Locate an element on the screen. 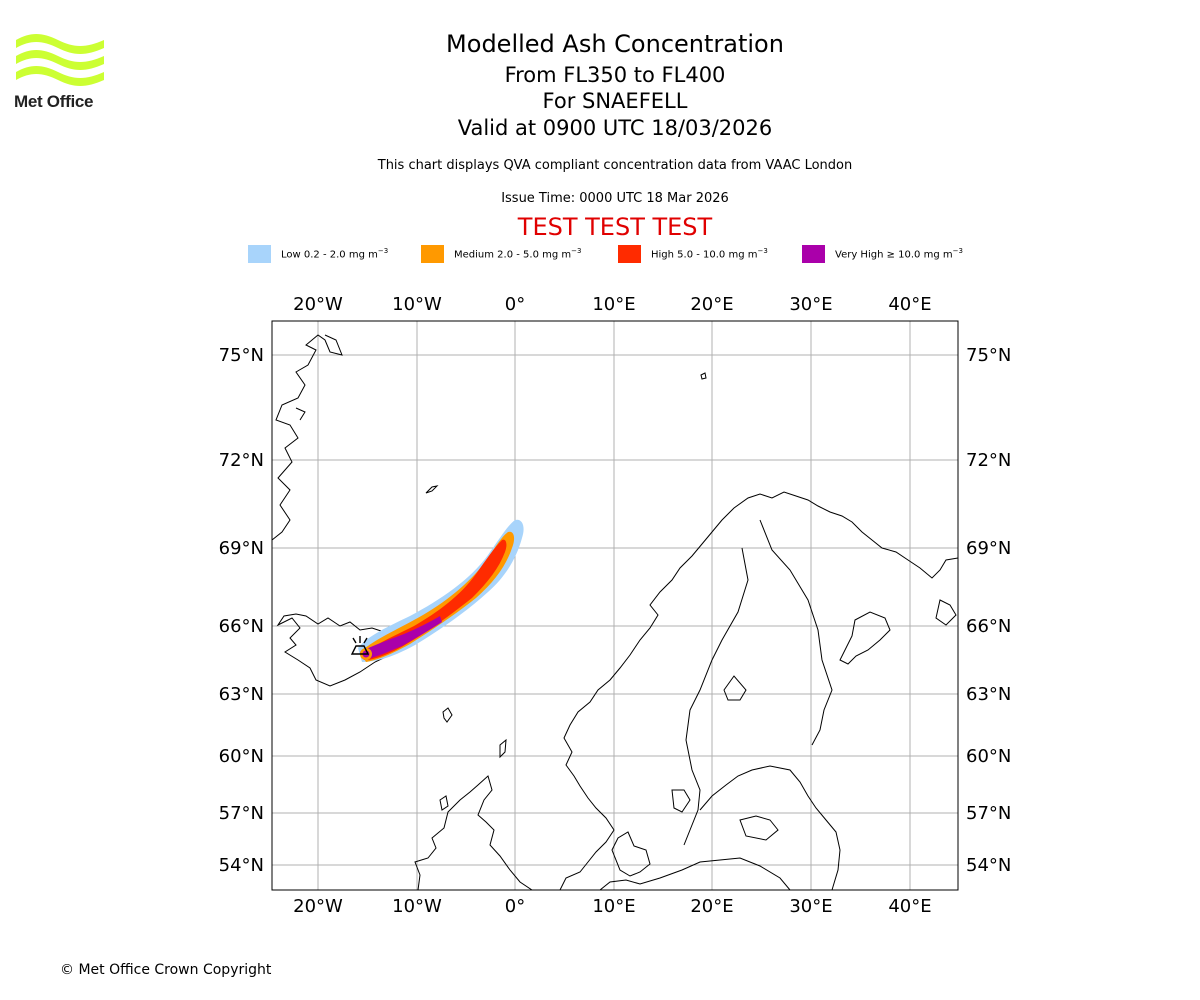 The image size is (1200, 1000). flight-levels: From FL350 to FL400 is located at coordinates (615, 75).